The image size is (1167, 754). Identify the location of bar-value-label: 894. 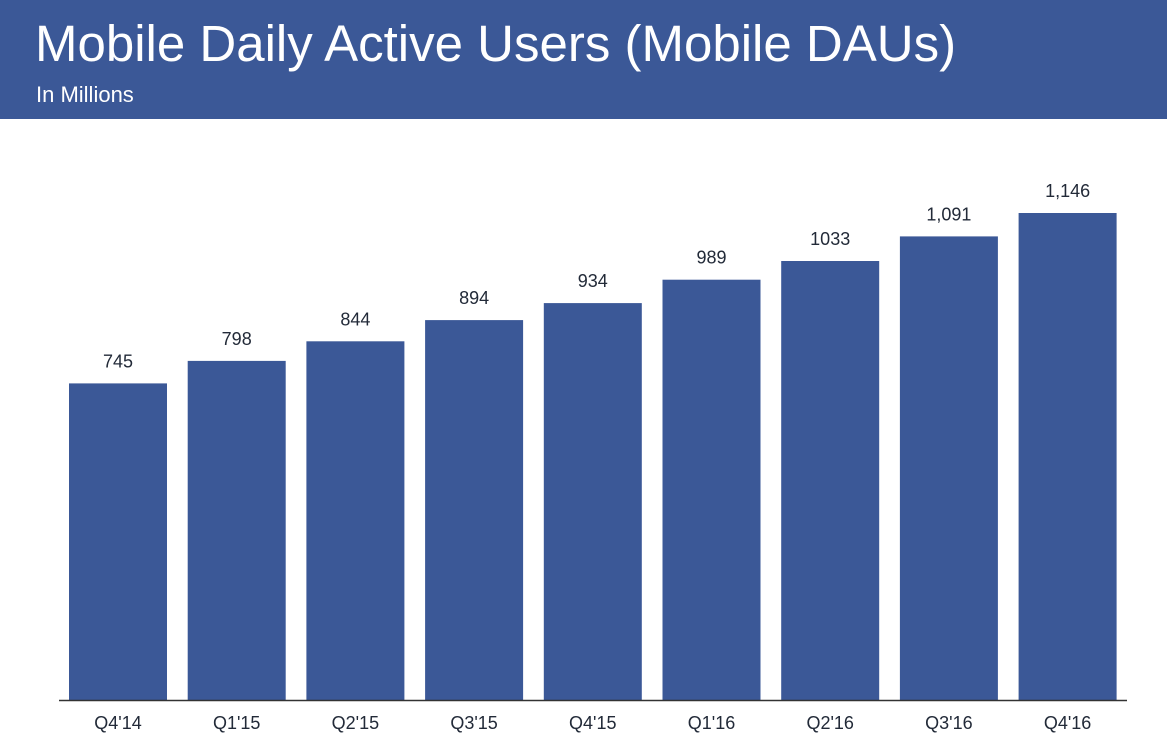
(474, 298).